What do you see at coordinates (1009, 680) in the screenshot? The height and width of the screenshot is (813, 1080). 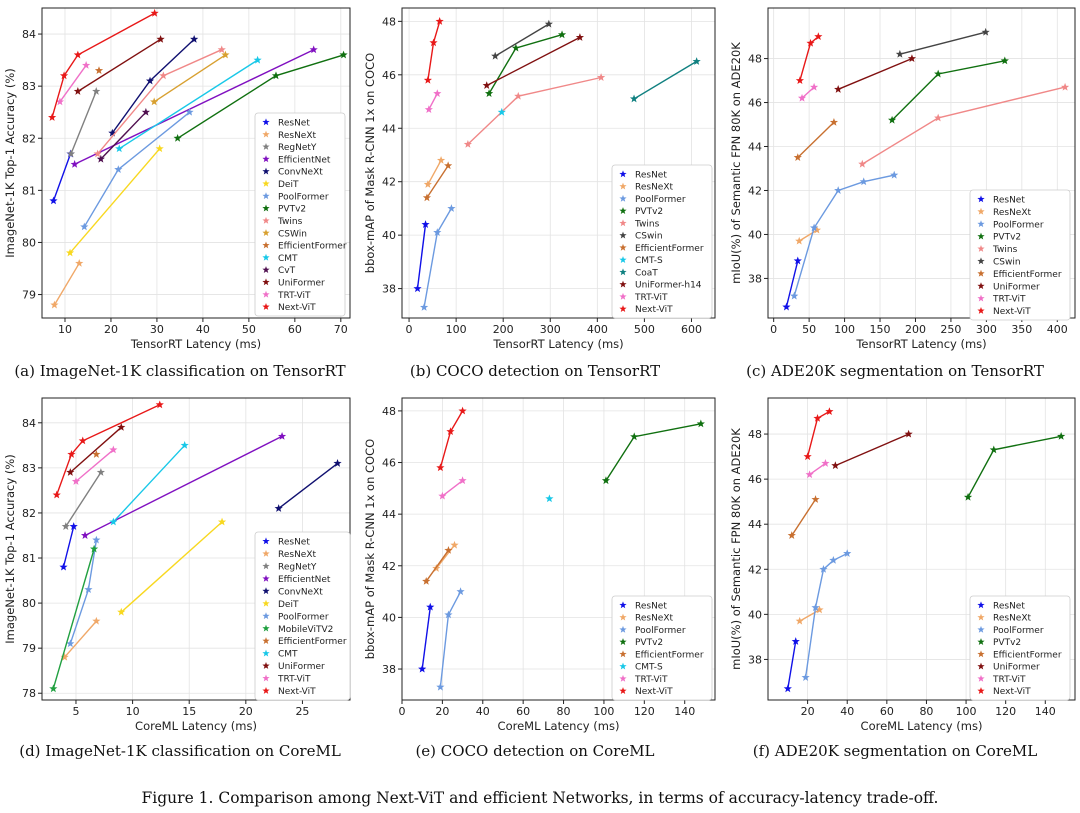 I see `legend-label: TRT-ViT` at bounding box center [1009, 680].